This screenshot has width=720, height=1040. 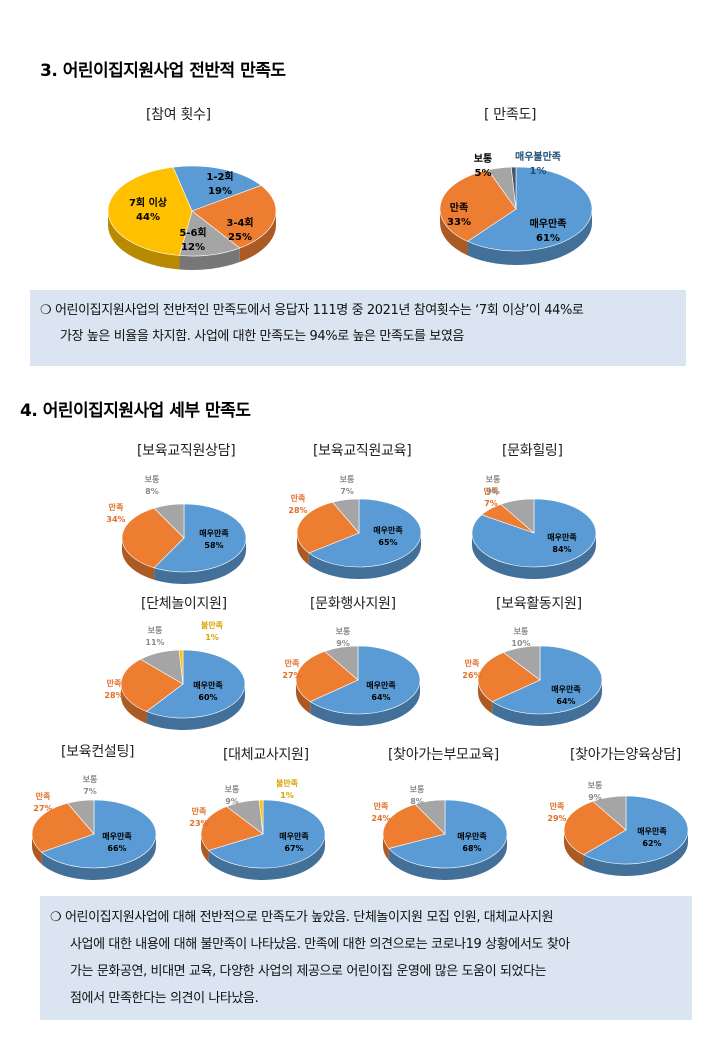 I want to click on chart-title: [ 만족도], so click(x=510, y=115).